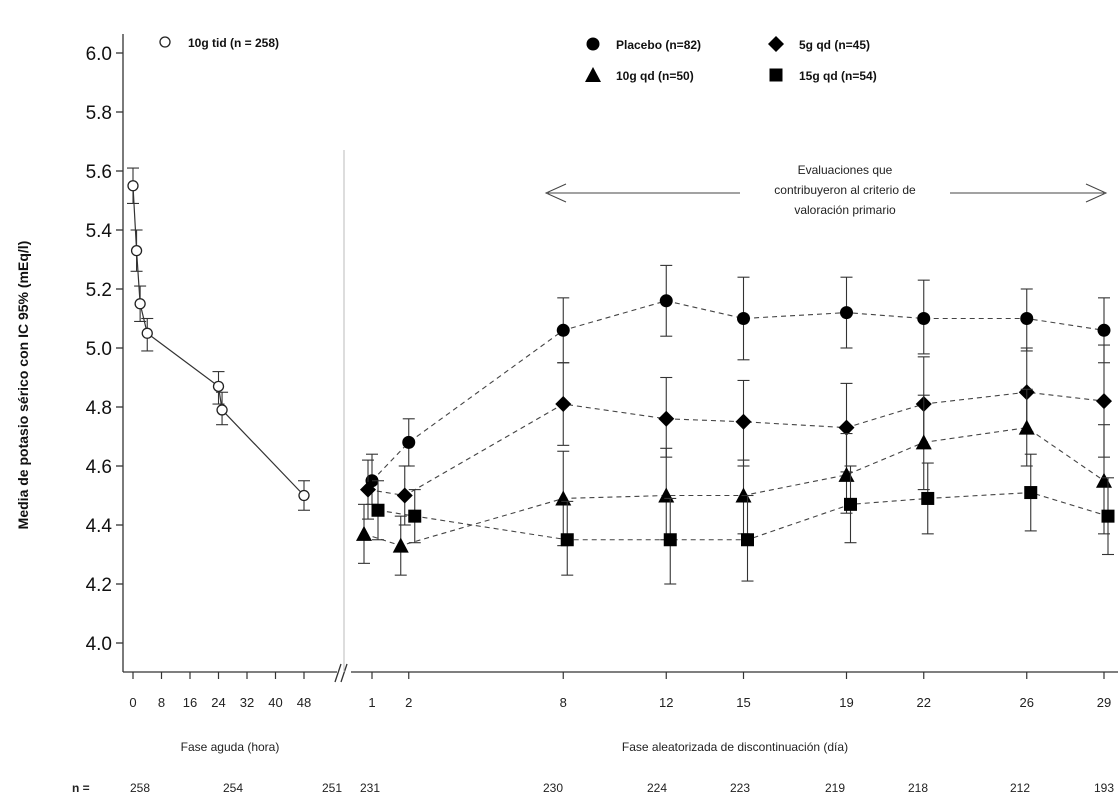  I want to click on n-row-value: 193, so click(1104, 788).